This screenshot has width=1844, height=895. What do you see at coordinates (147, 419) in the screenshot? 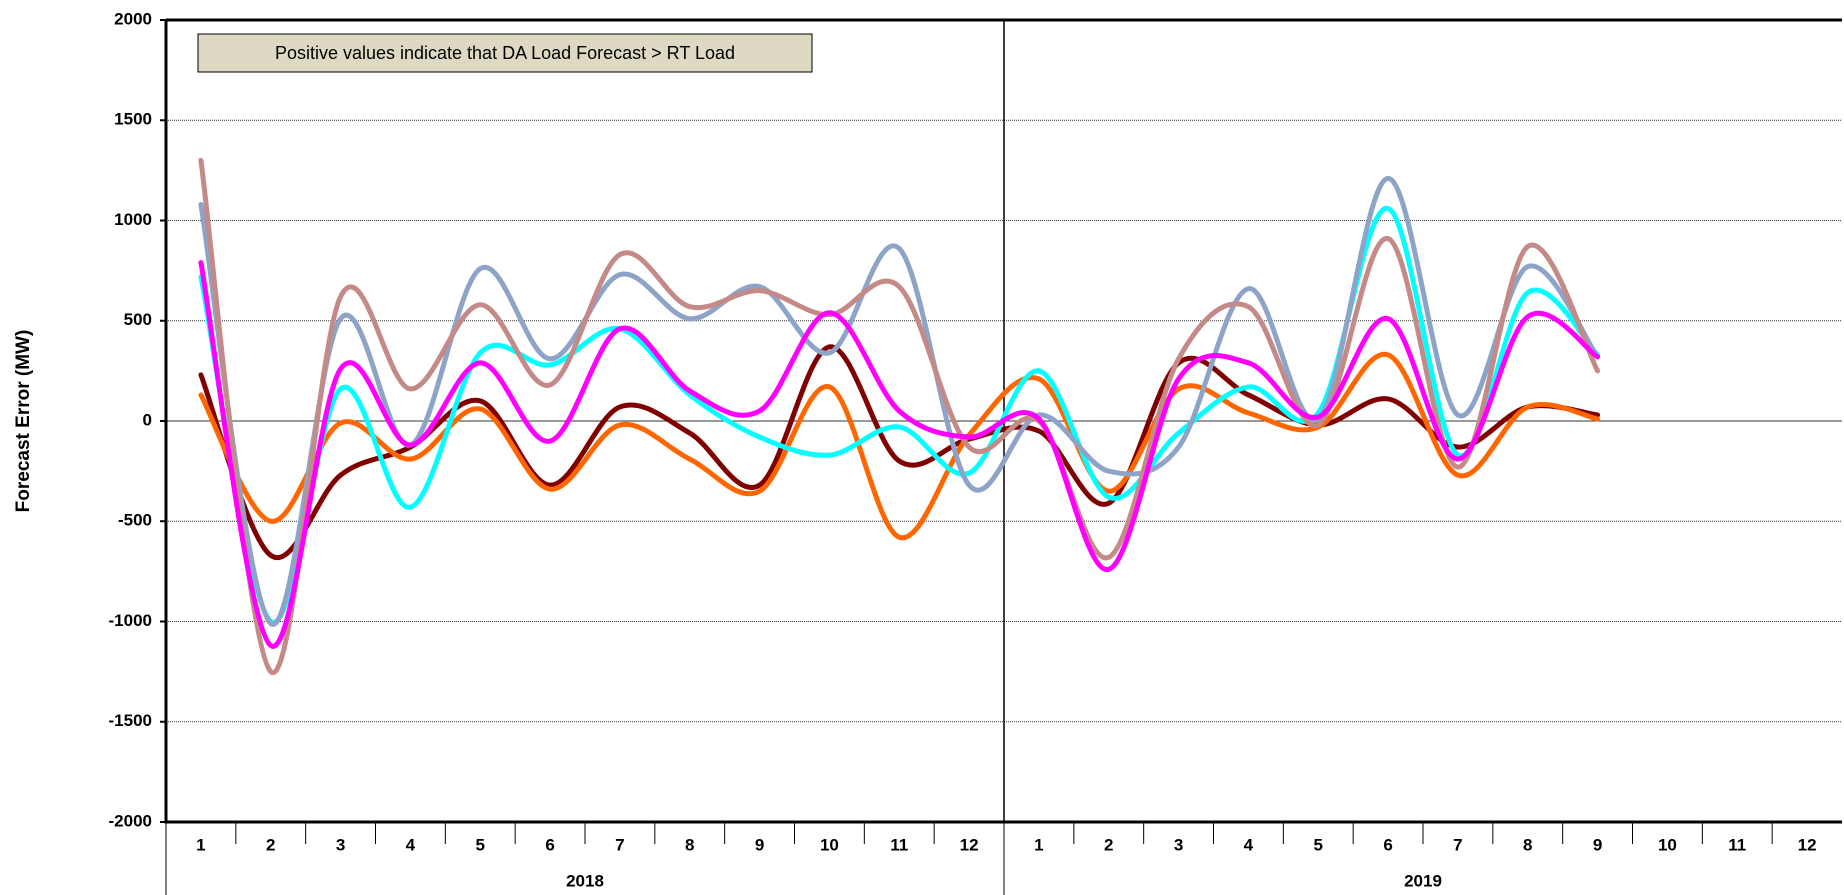
I see `y-tick-label: 0` at bounding box center [147, 419].